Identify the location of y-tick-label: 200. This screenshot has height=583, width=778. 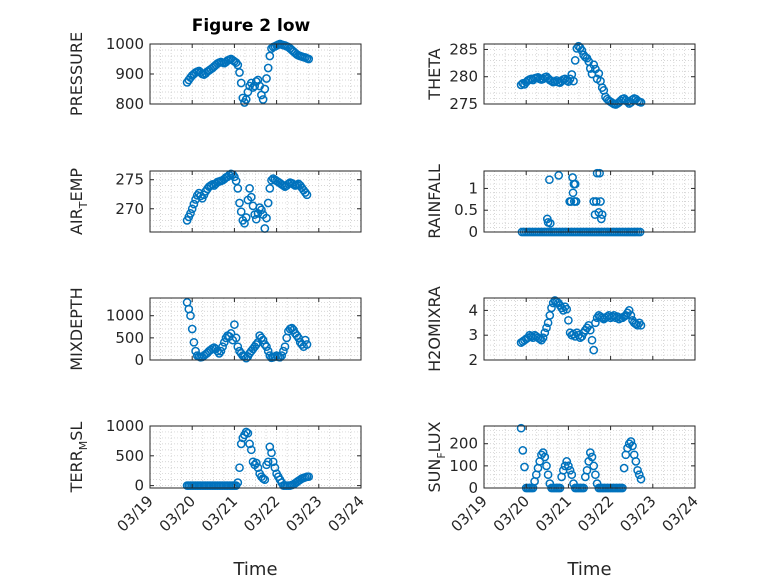
(463, 444).